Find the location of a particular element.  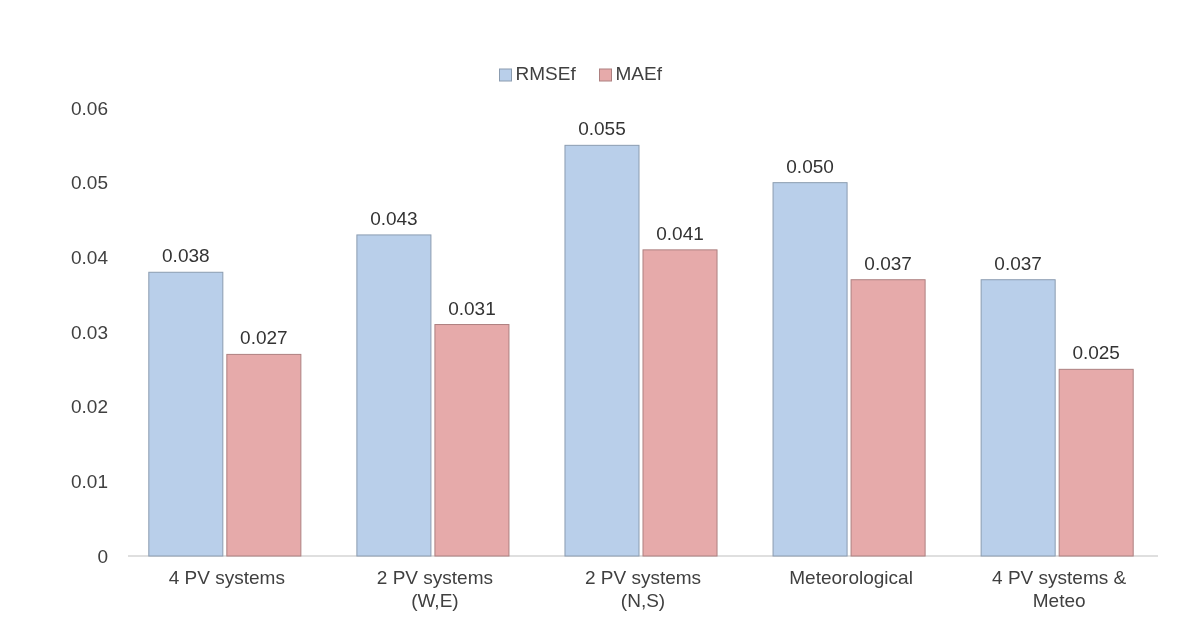

data-label: 0.043 is located at coordinates (394, 218).